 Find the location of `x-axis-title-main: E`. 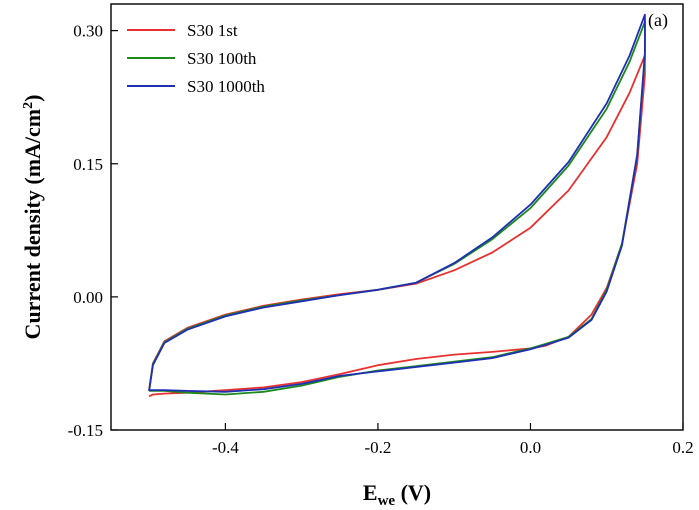

x-axis-title-main: E is located at coordinates (370, 492).